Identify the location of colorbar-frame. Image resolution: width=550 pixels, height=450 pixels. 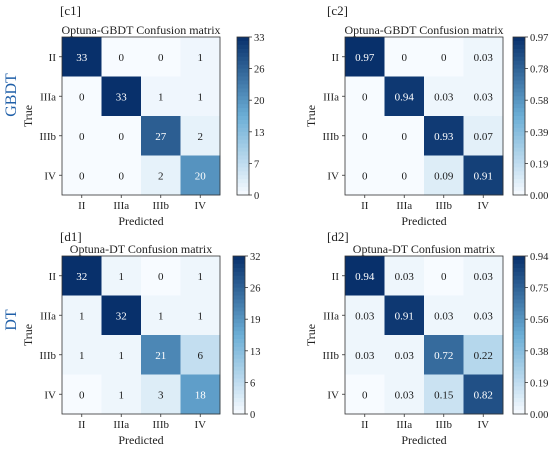
(243, 116).